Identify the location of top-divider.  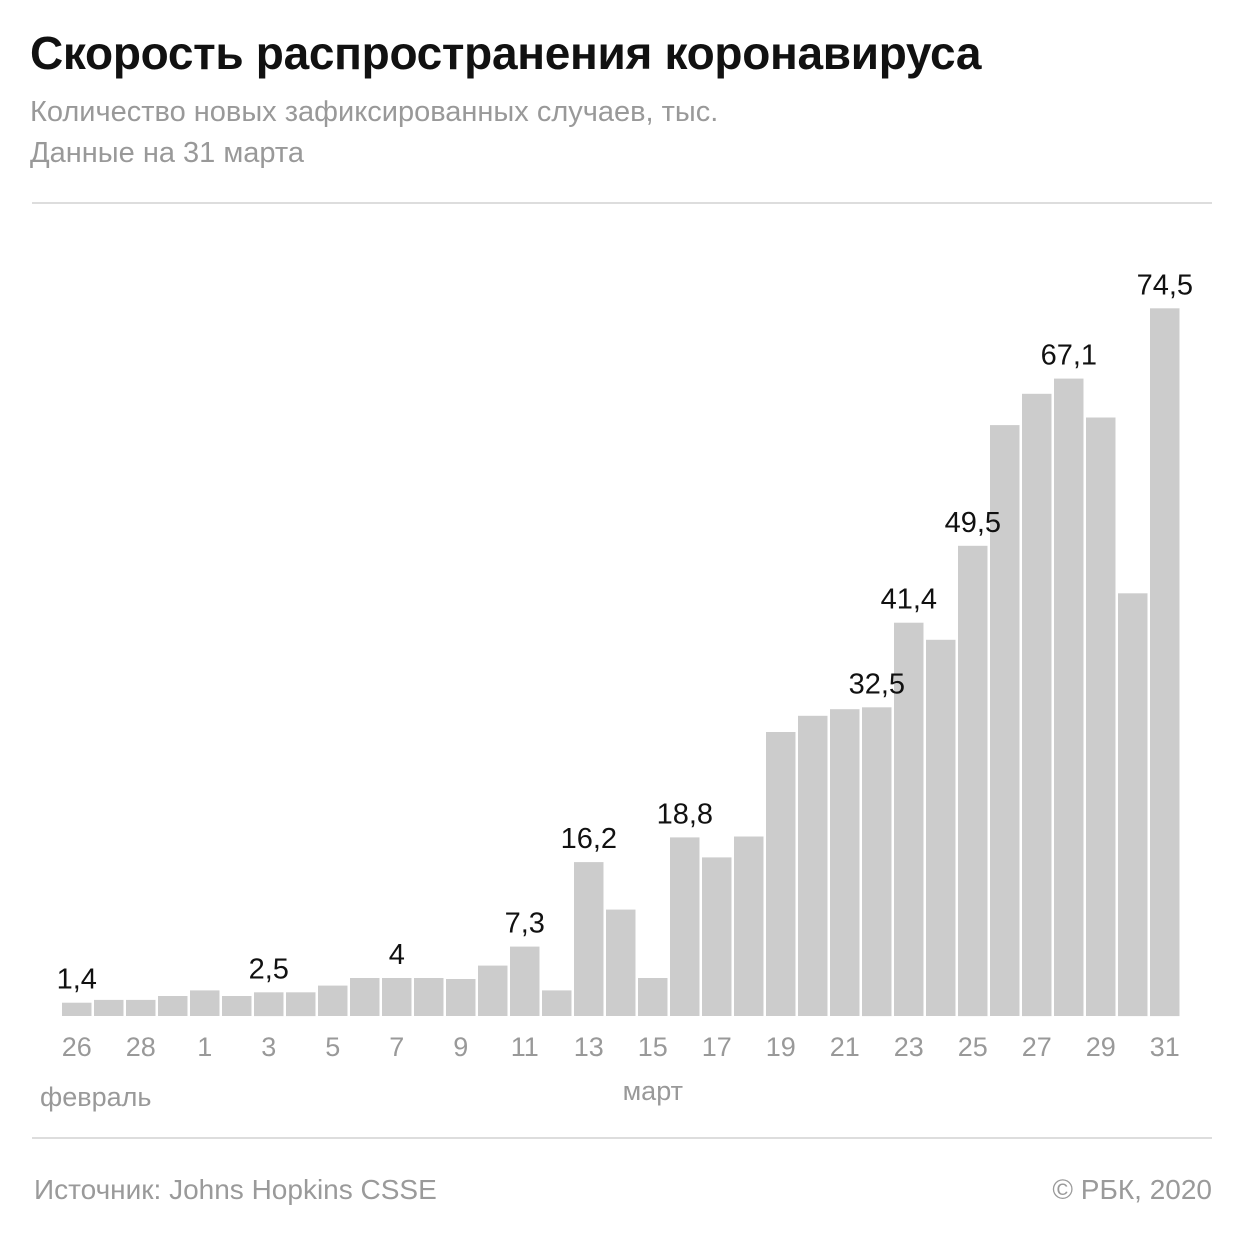
(622, 203).